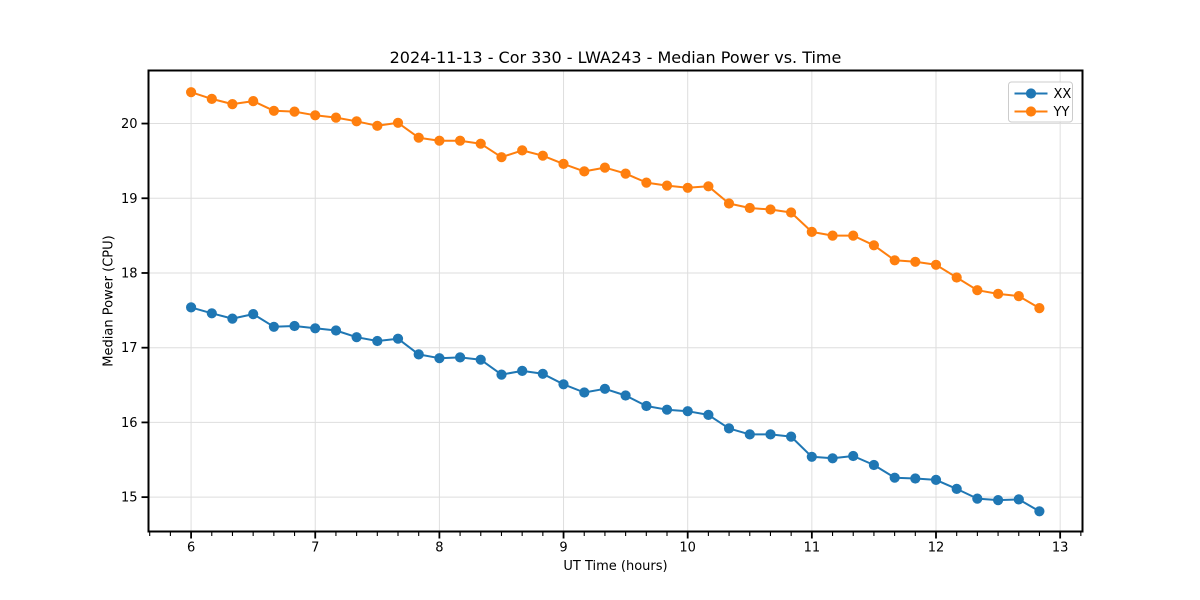 This screenshot has width=1200, height=600. What do you see at coordinates (936, 547) in the screenshot?
I see `x-tick-label: 12` at bounding box center [936, 547].